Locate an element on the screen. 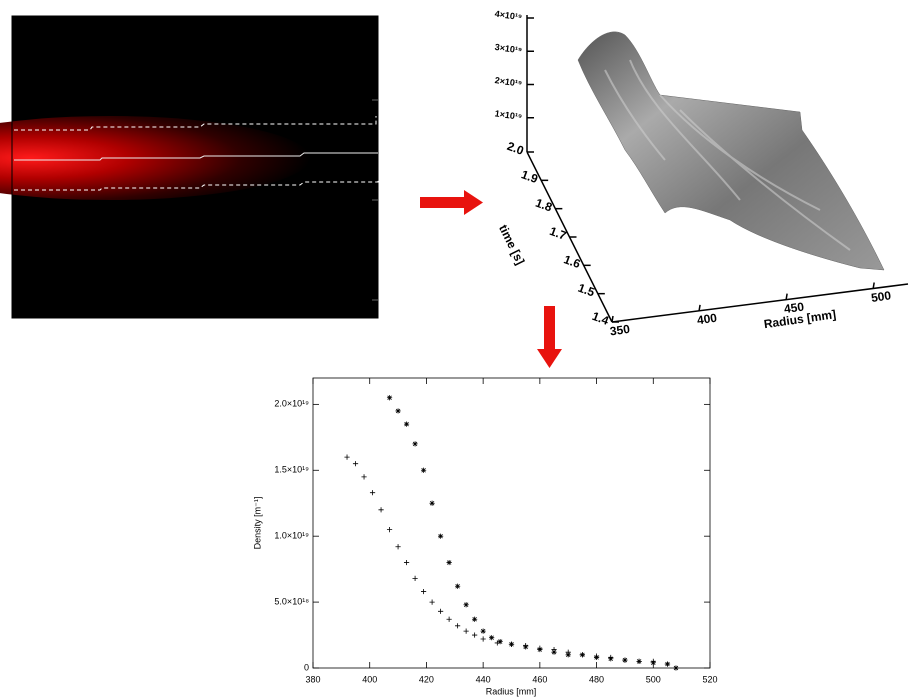  y-tick-label: 2.0×10¹⁹ is located at coordinates (291, 404).